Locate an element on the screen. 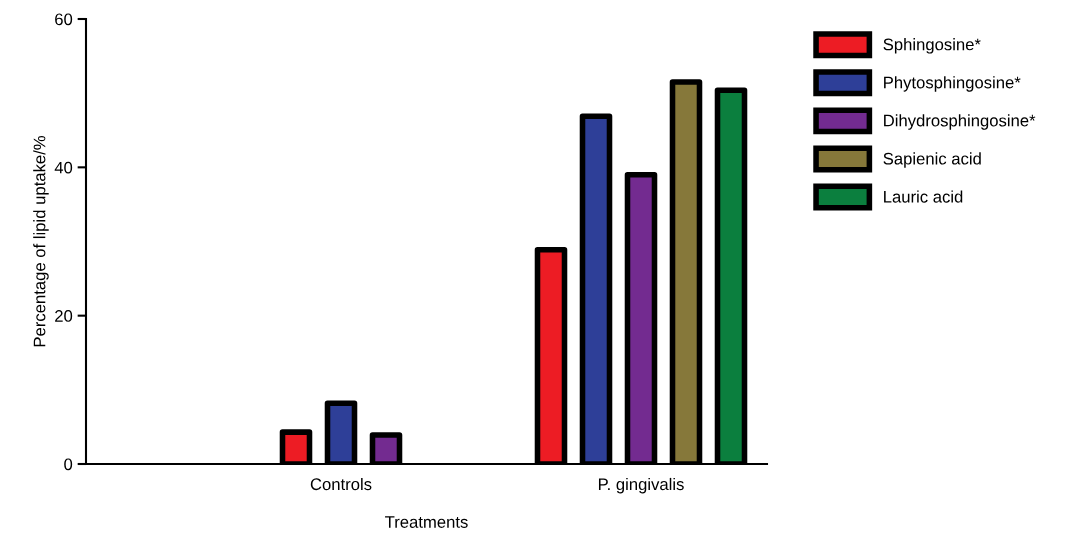 This screenshot has width=1072, height=536. y-axis-title: Percentage of lipid uptake/% is located at coordinates (41, 241).